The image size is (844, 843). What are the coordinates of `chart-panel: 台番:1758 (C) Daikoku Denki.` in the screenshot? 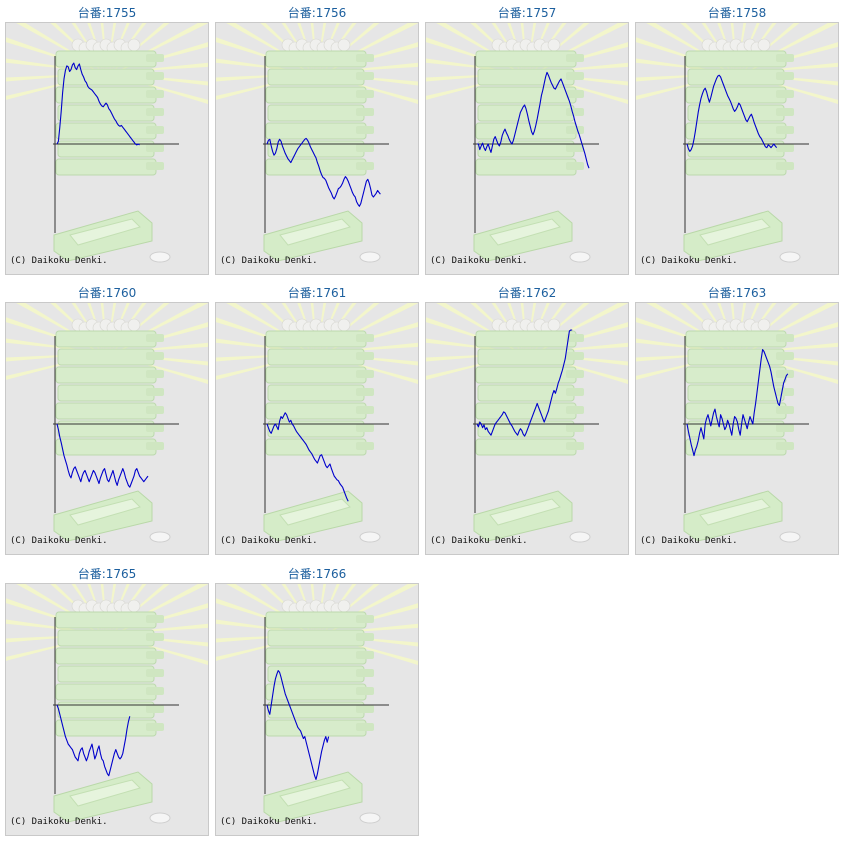 It's located at (737, 137).